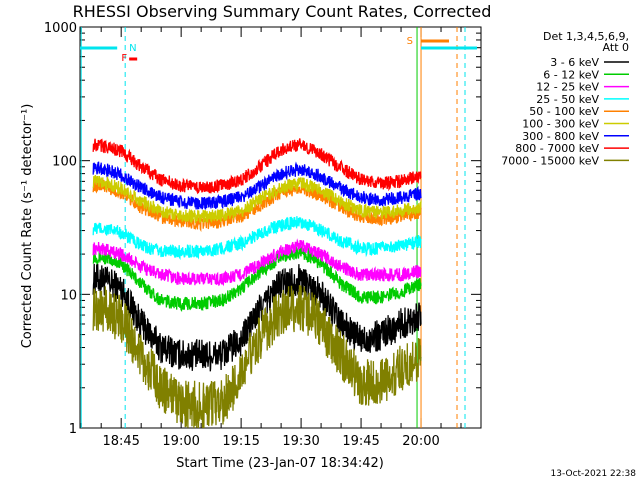 This screenshot has width=640, height=480. Describe the element at coordinates (616, 47) in the screenshot. I see `legend-header: Att 0` at that location.